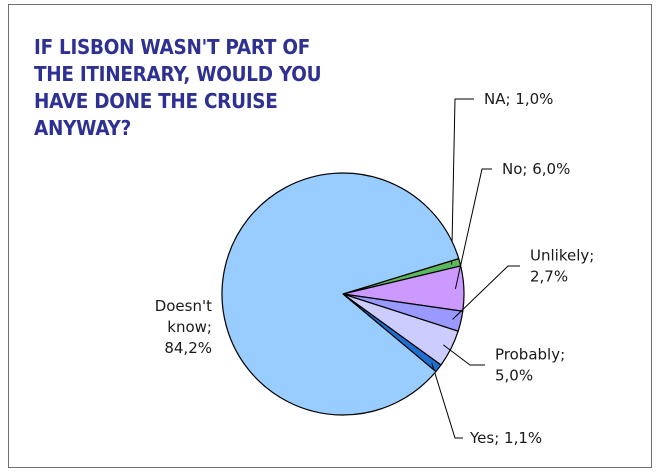  I want to click on data-label: Doesn't know; 84,2%, so click(183, 327).